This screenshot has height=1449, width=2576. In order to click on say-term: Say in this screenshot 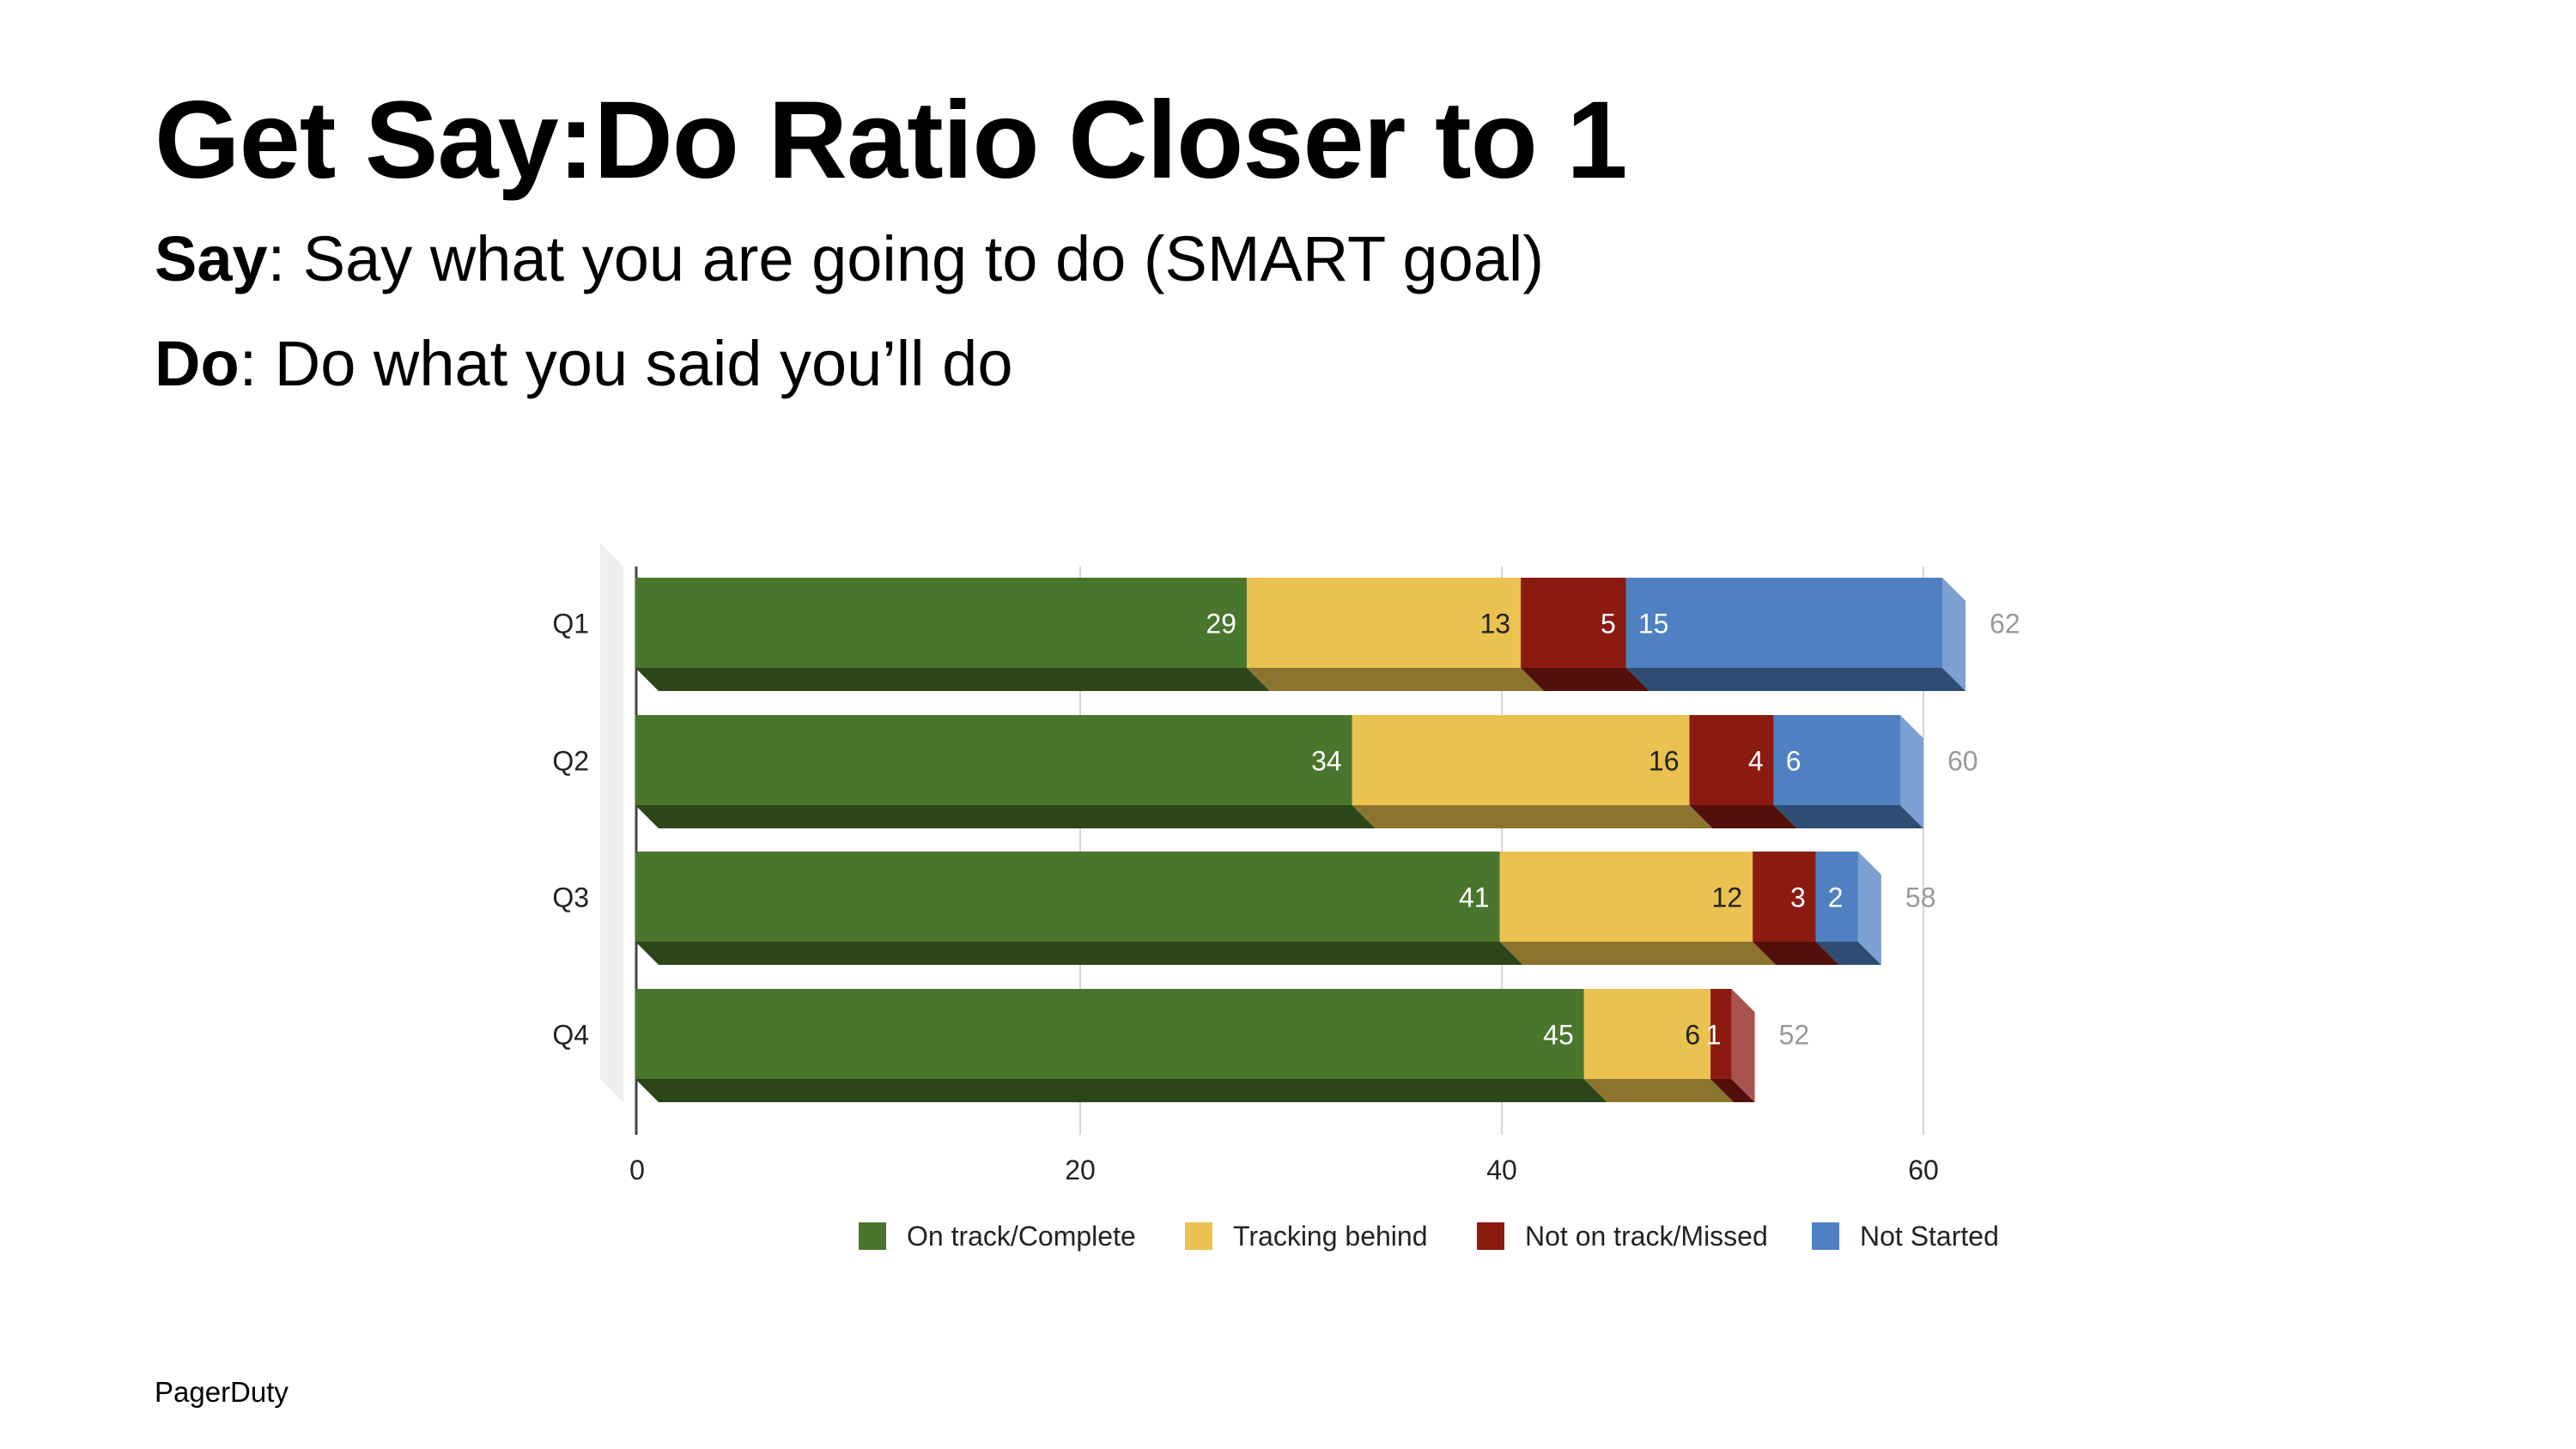, I will do `click(212, 258)`.